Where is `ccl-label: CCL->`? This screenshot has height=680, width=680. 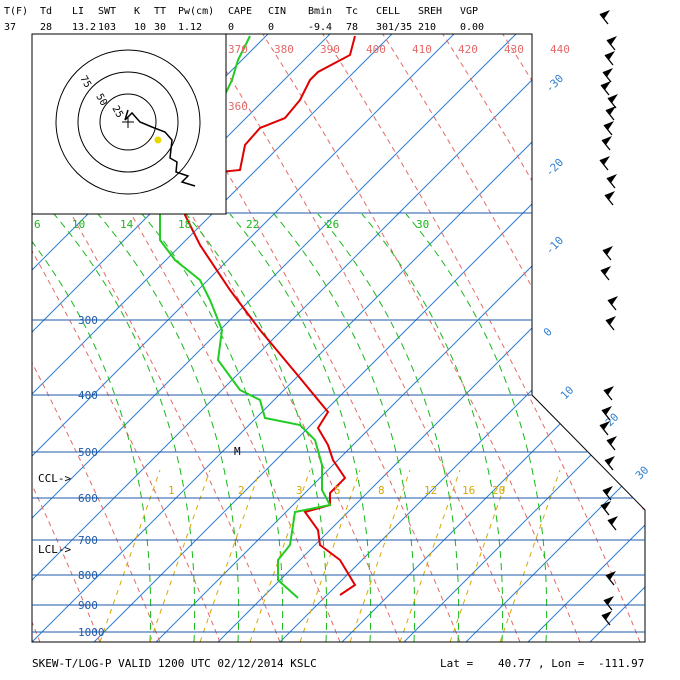 ccl-label: CCL-> is located at coordinates (54, 478).